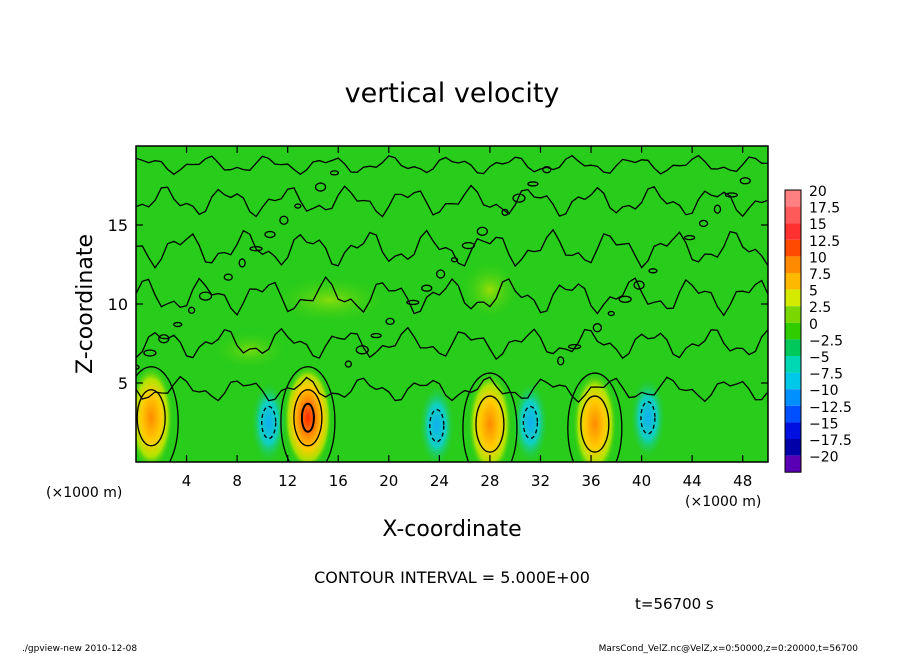 The image size is (904, 654). Describe the element at coordinates (237, 481) in the screenshot. I see `x-tick-label: 8` at that location.